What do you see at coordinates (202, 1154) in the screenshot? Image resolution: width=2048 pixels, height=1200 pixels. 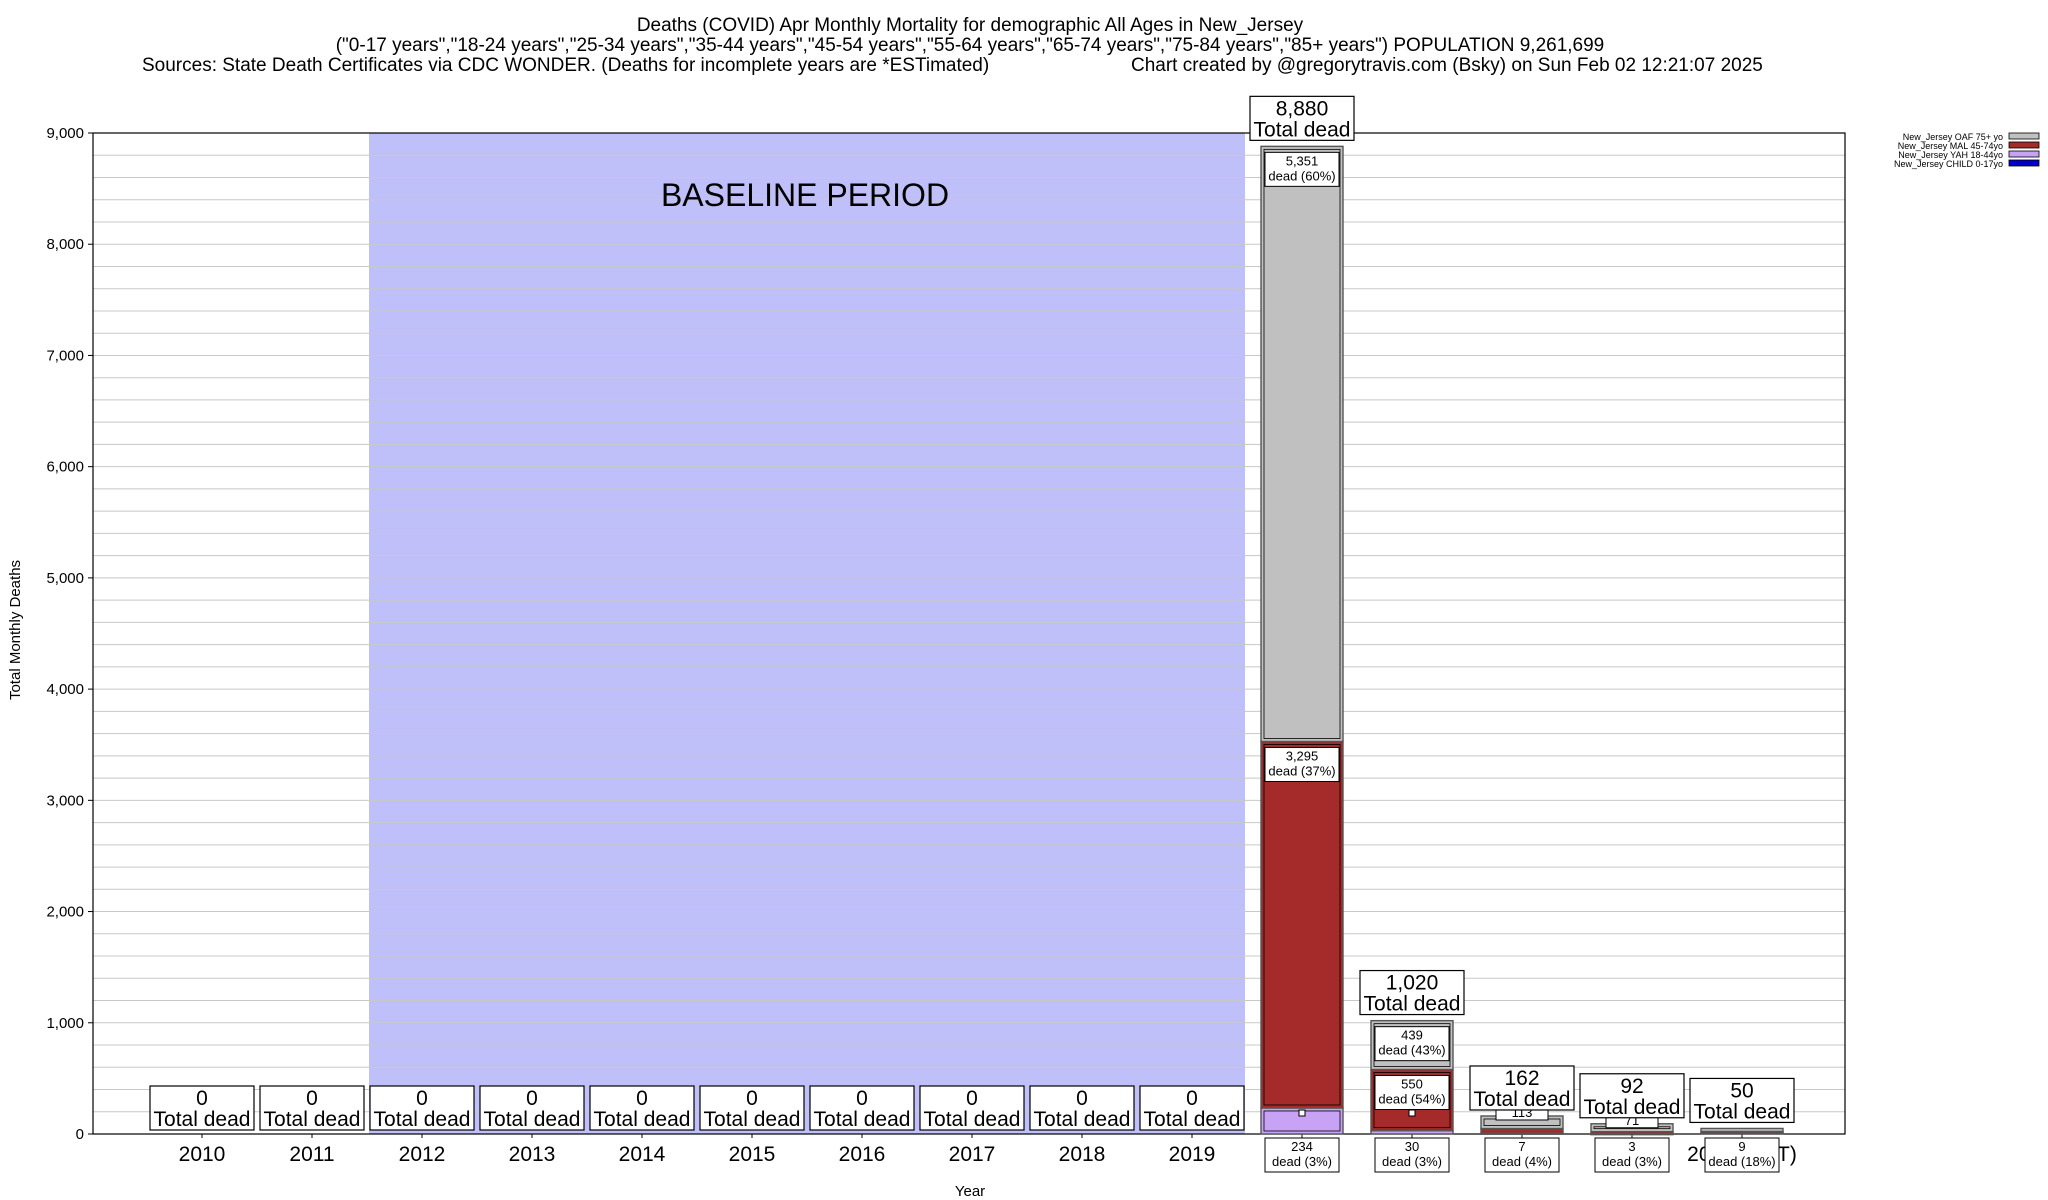 I see `x-tick-label: 2010` at bounding box center [202, 1154].